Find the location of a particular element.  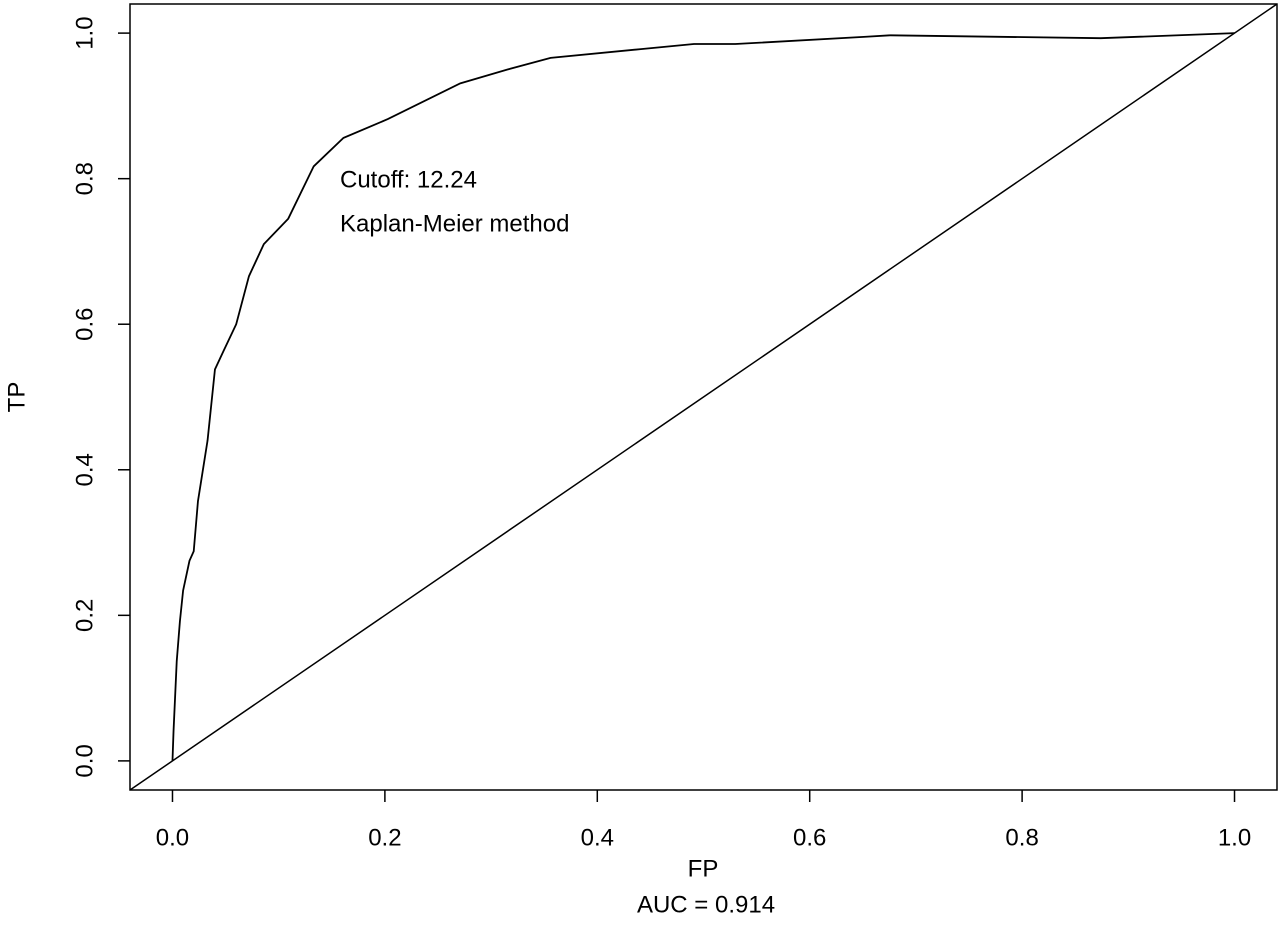

y-tick-label: 0.6 is located at coordinates (84, 324).